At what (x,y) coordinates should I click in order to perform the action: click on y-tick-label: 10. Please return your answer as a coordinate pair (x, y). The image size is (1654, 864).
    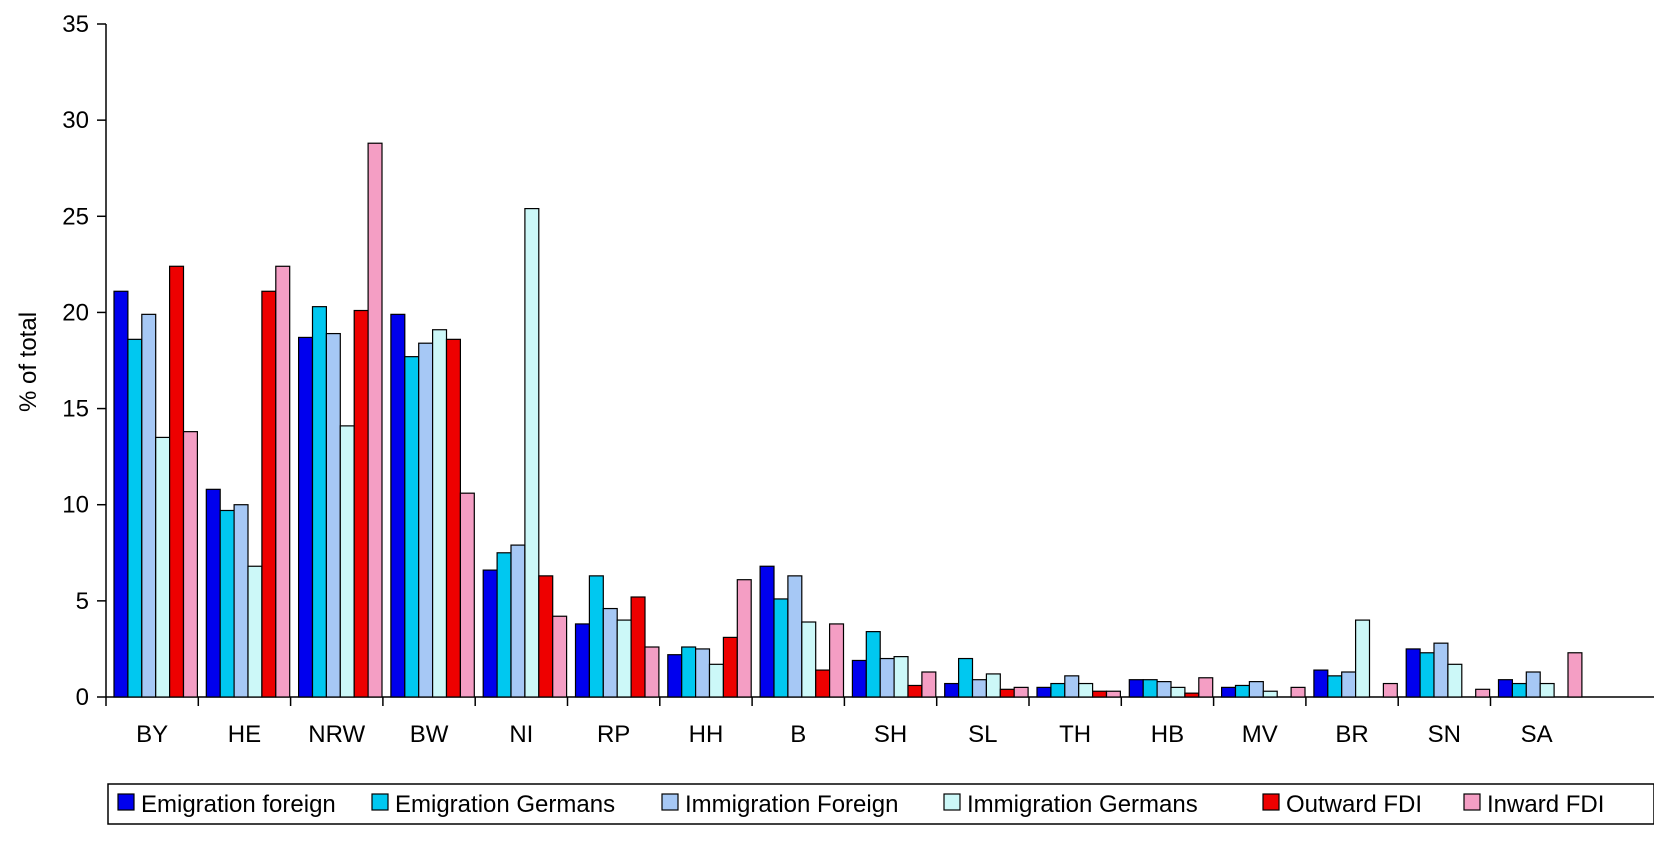
    Looking at the image, I should click on (75, 505).